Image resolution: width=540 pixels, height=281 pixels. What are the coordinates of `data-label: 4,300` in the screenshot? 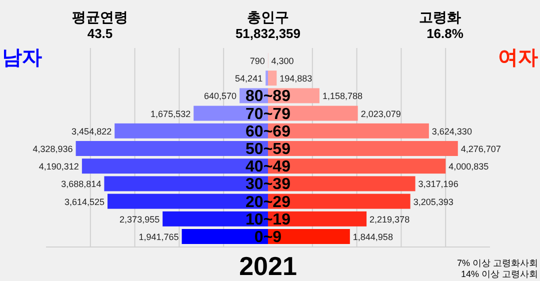 It's located at (282, 61).